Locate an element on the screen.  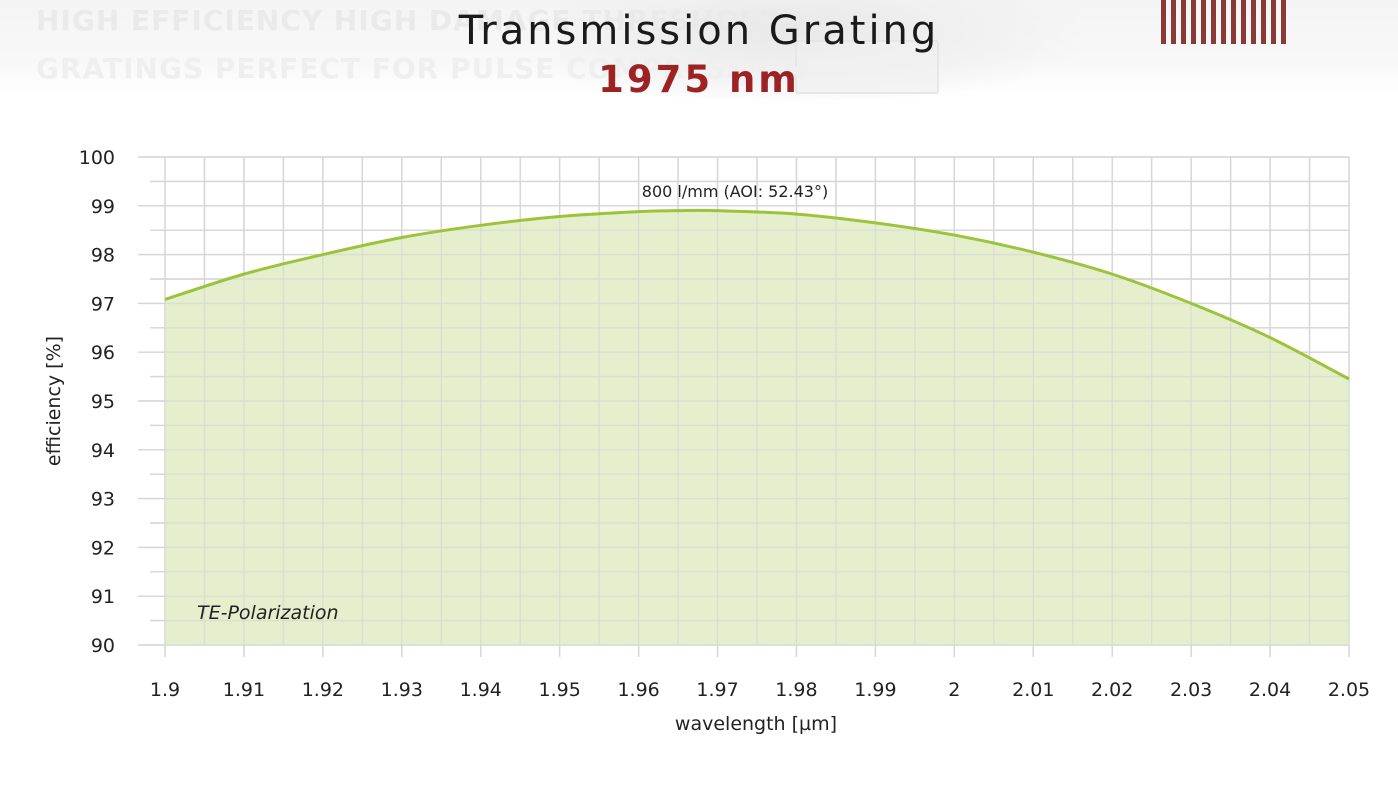
x-tick-label: 2.02 is located at coordinates (1112, 690).